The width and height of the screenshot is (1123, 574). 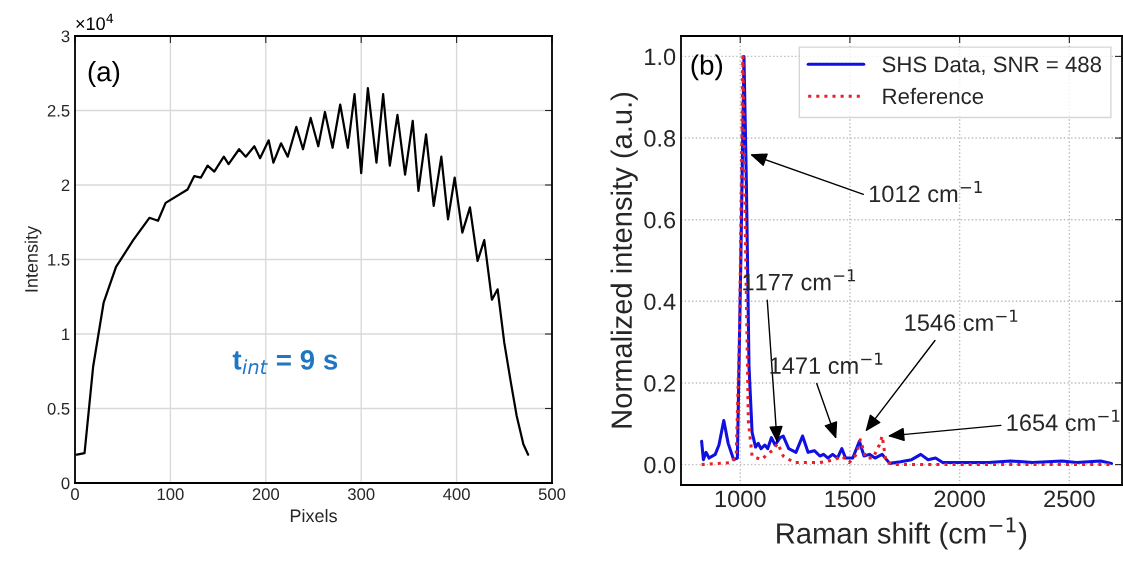 I want to click on y-axis-title: Normalized intensity (a.u.), so click(x=624, y=260).